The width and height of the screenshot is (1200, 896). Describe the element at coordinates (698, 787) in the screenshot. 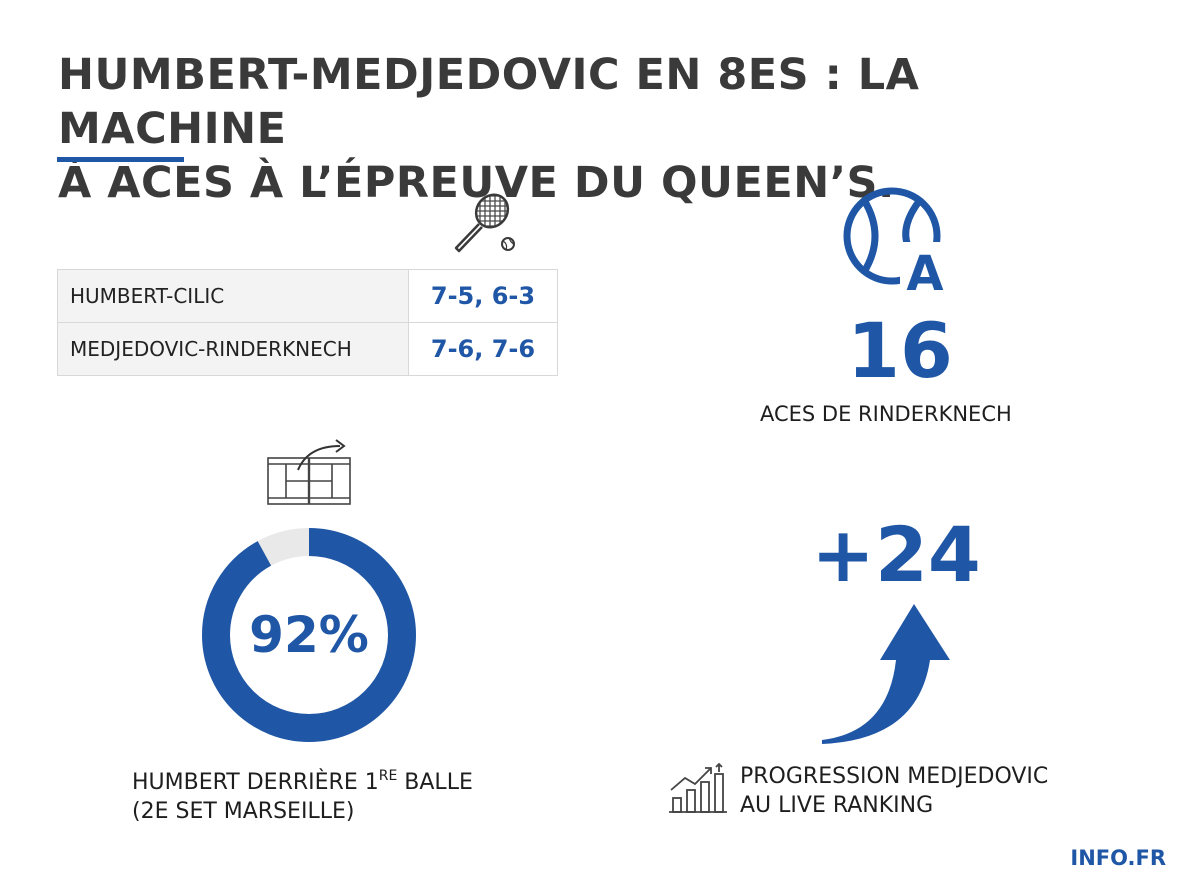

I see `growth-chart-icon` at that location.